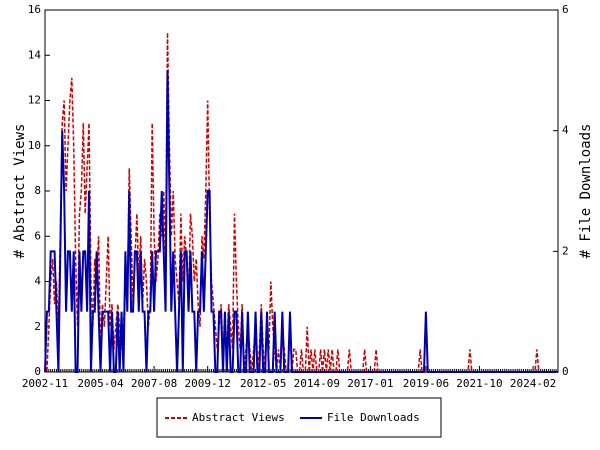 This screenshot has height=450, width=600. What do you see at coordinates (533, 383) in the screenshot?
I see `x-tick-label: 2024-02` at bounding box center [533, 383].